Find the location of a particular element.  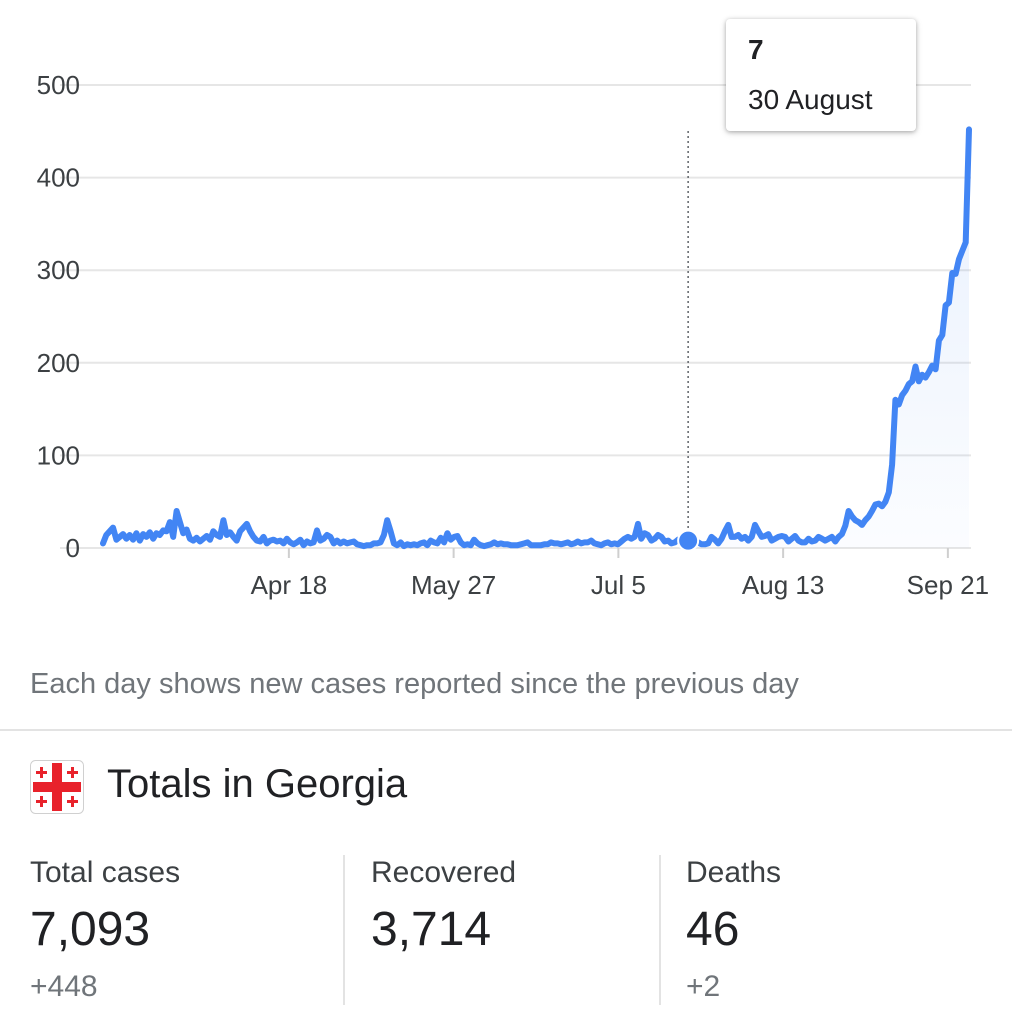

chart-tooltip: 7 30 August is located at coordinates (821, 75).